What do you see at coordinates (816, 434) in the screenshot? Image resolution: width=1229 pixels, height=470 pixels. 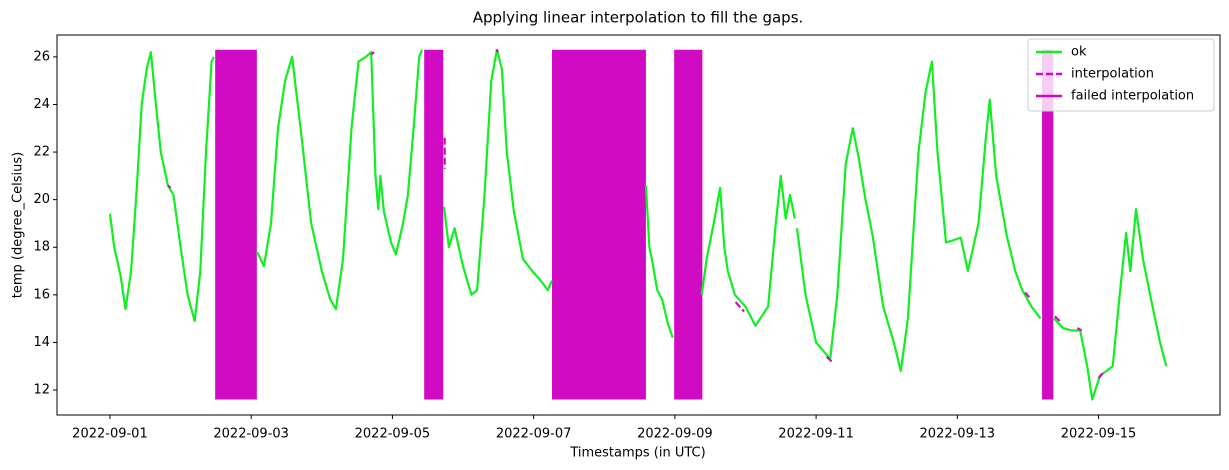 I see `x-tick-label: 2022-09-11` at bounding box center [816, 434].